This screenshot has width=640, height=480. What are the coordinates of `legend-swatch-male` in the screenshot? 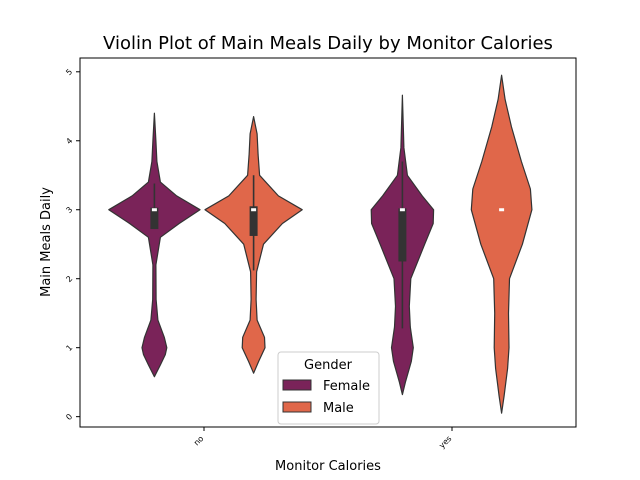 It's located at (297, 407).